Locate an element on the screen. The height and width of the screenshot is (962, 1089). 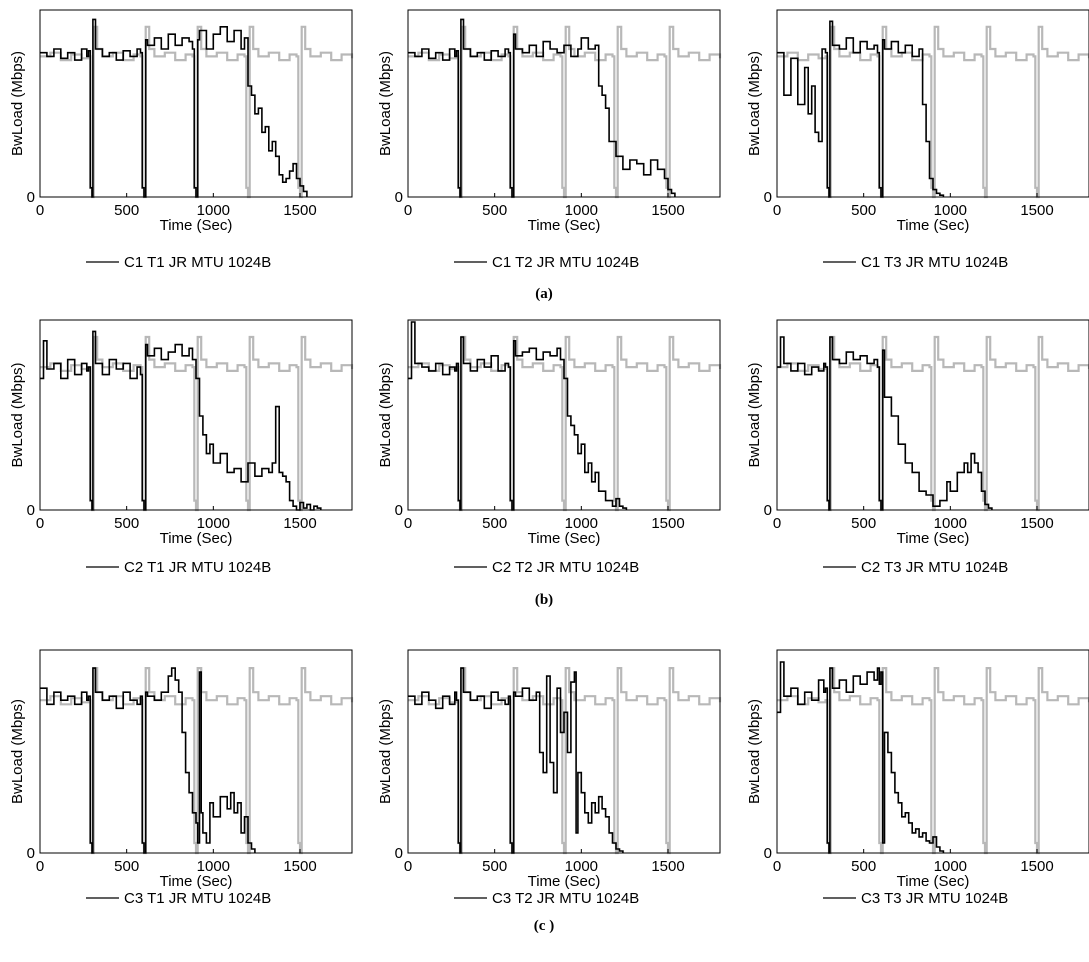
legend-label: C1 T2 JR MTU 1024B is located at coordinates (565, 262).